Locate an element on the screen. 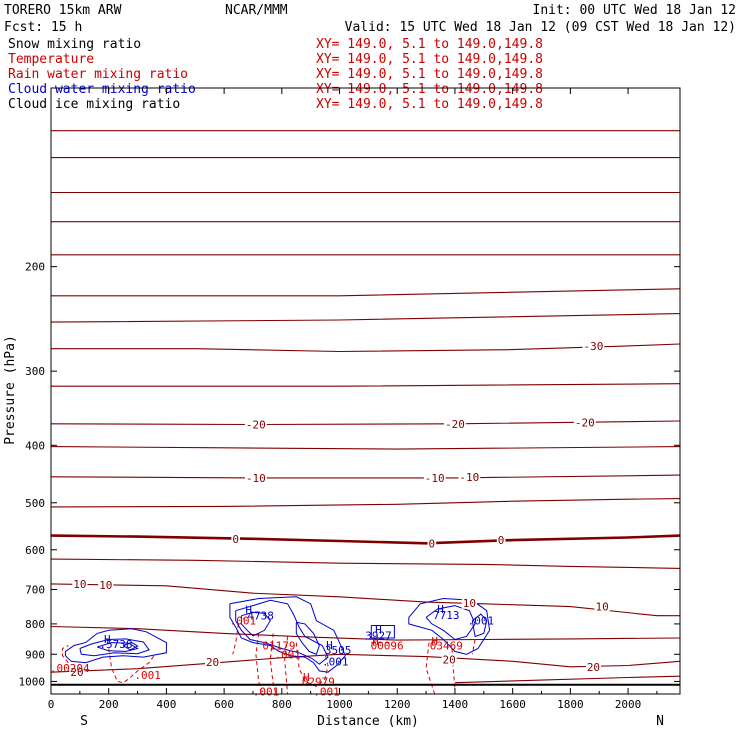 The height and width of the screenshot is (740, 740). temperature-label: -20 is located at coordinates (256, 424).